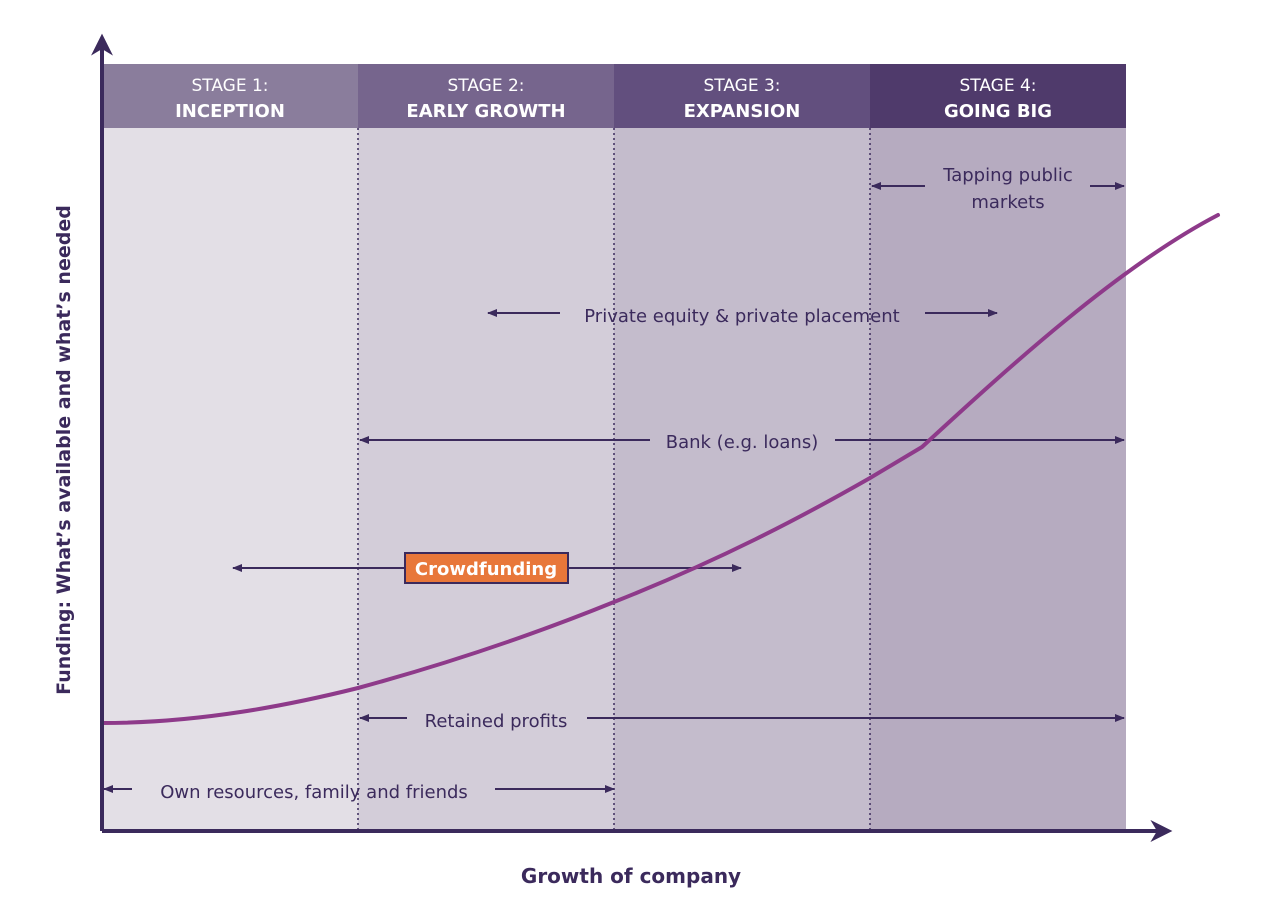  I want to click on crowdfunding-label: Crowdfunding, so click(486, 569).